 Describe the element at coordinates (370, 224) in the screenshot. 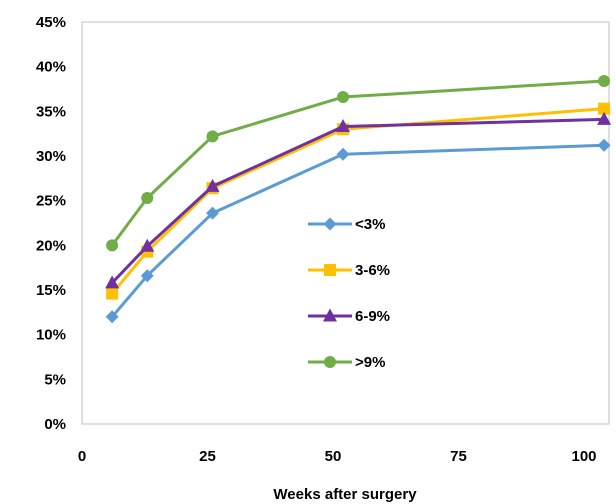

I see `legend-label: <3%` at that location.